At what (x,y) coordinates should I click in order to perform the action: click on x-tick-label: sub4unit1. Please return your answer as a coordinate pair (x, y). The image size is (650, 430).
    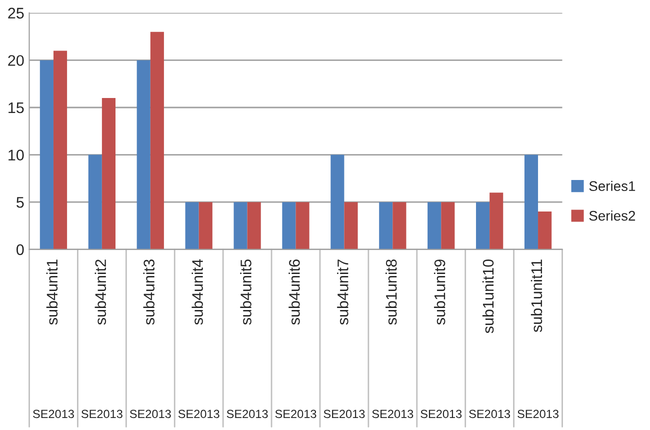
    Looking at the image, I should click on (52, 292).